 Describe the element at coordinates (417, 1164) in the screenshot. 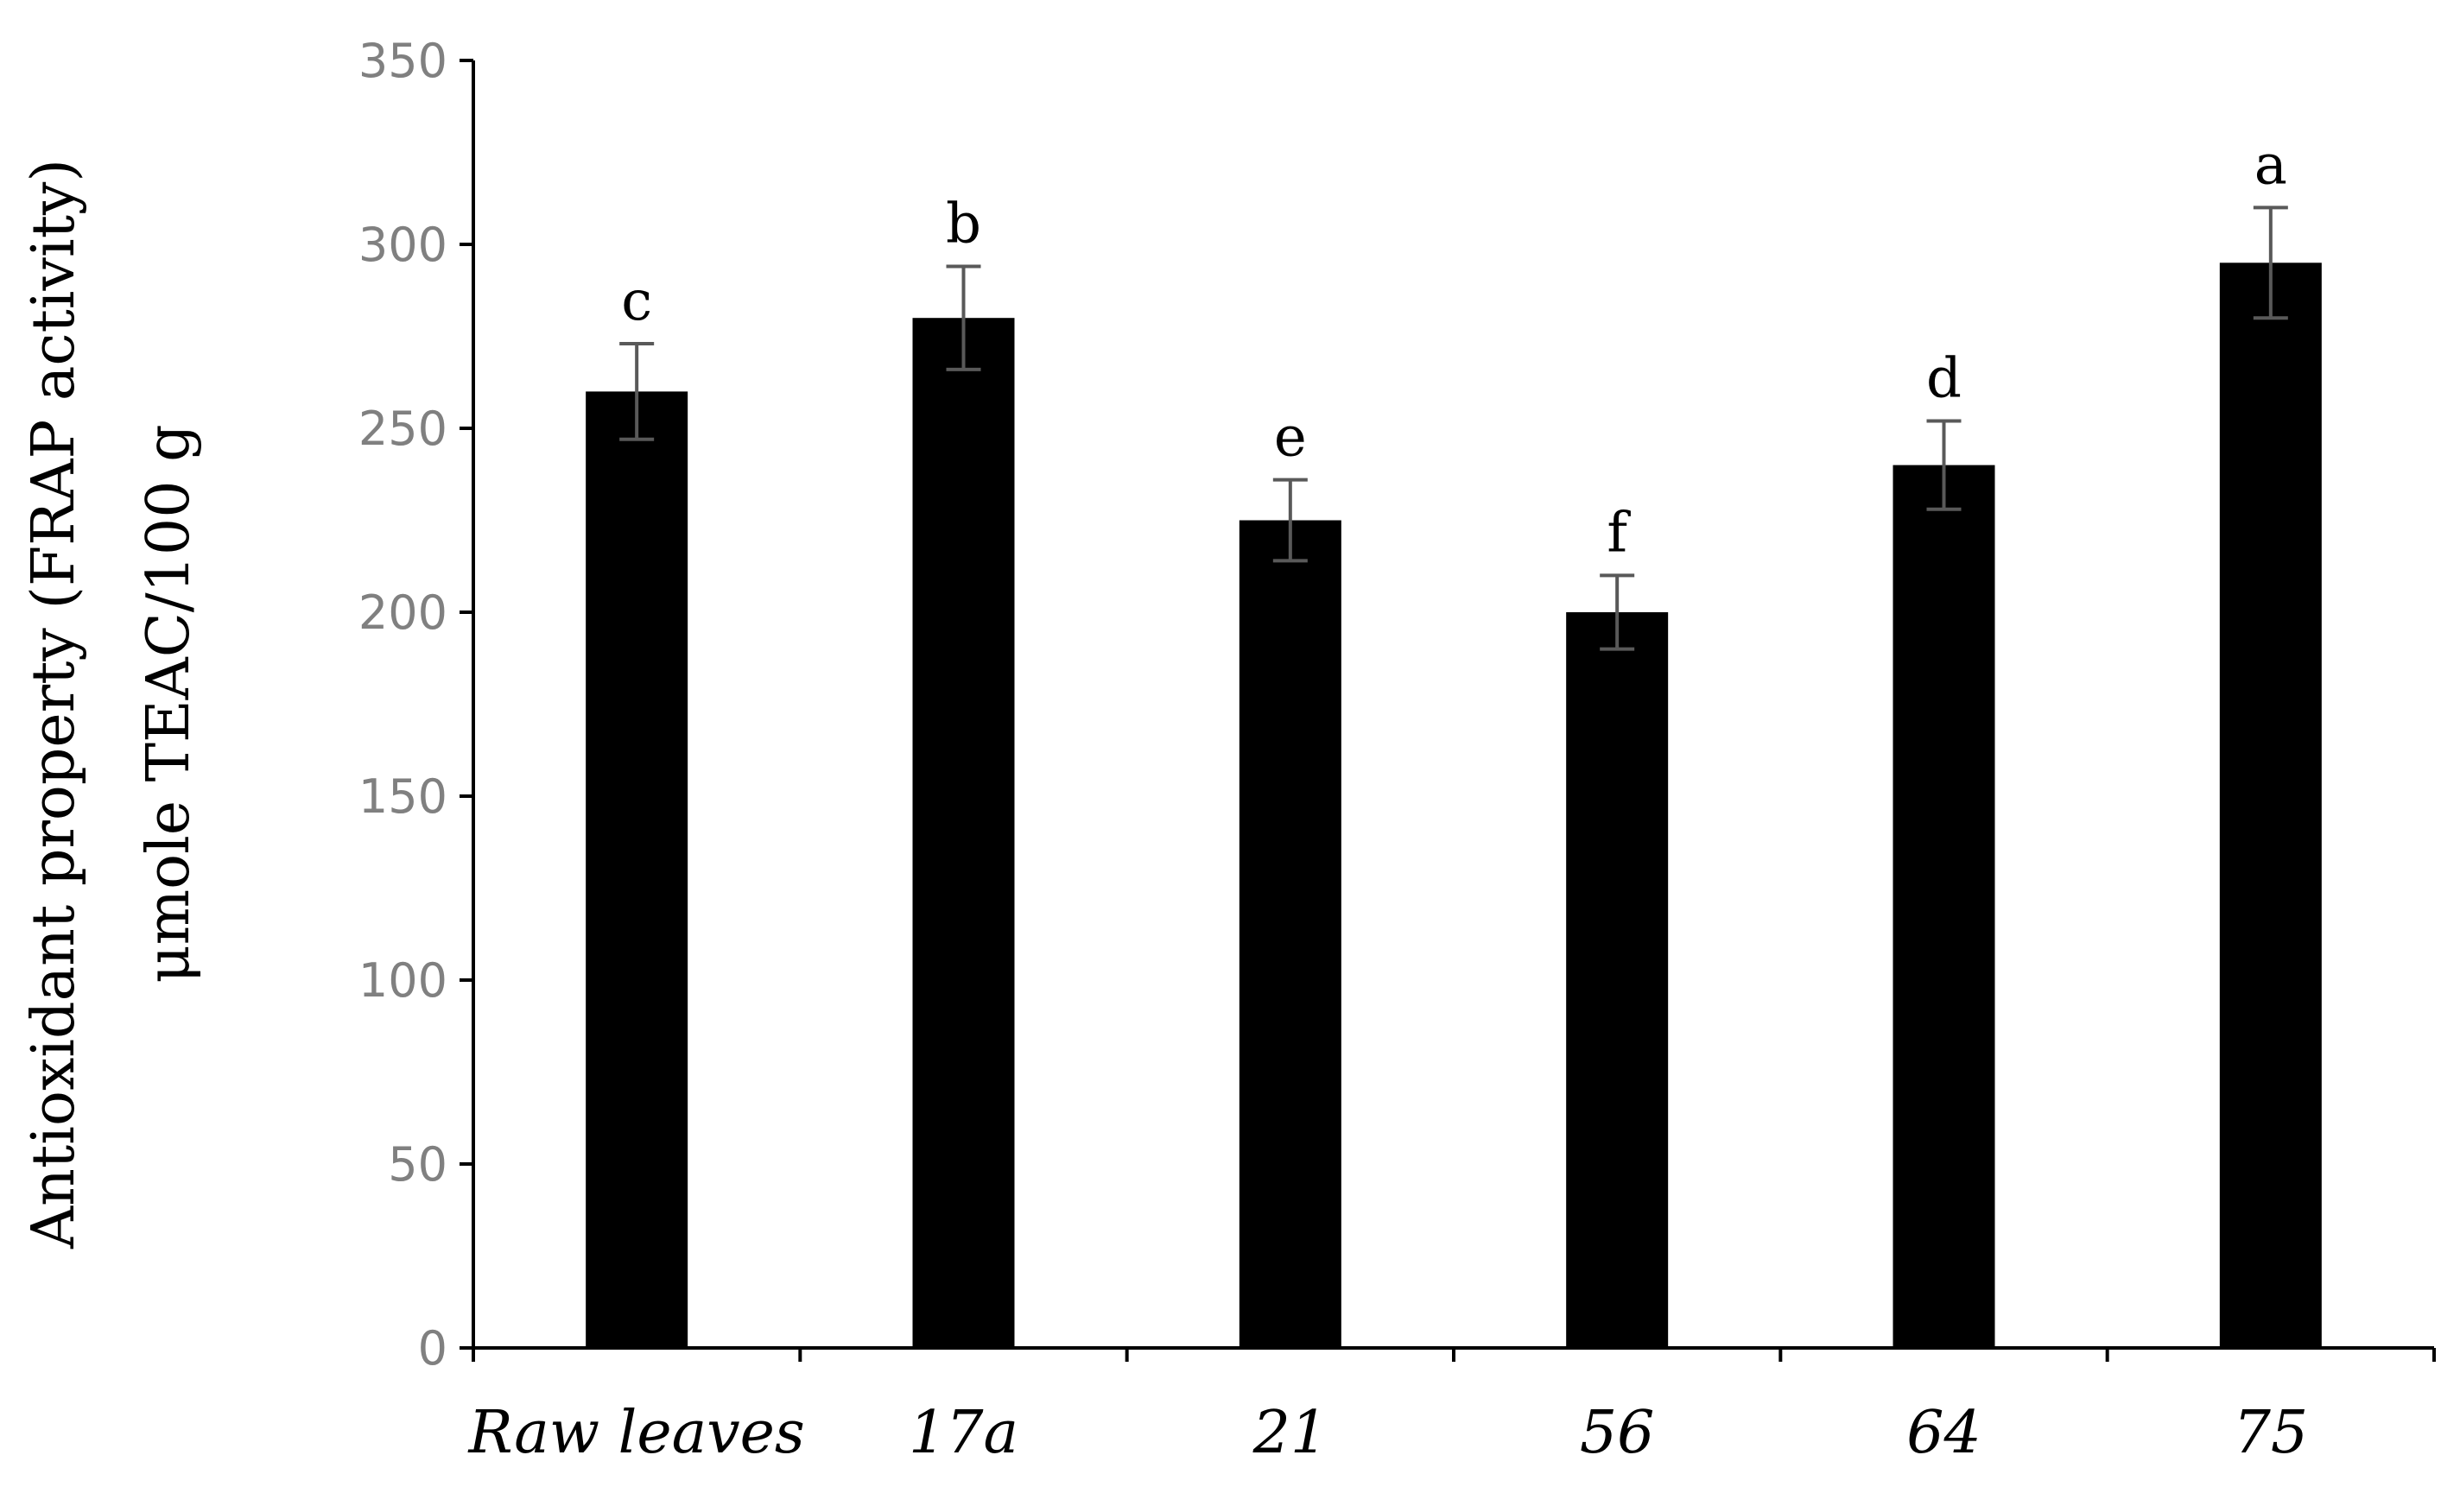

I see `y-tick-label: 50` at that location.